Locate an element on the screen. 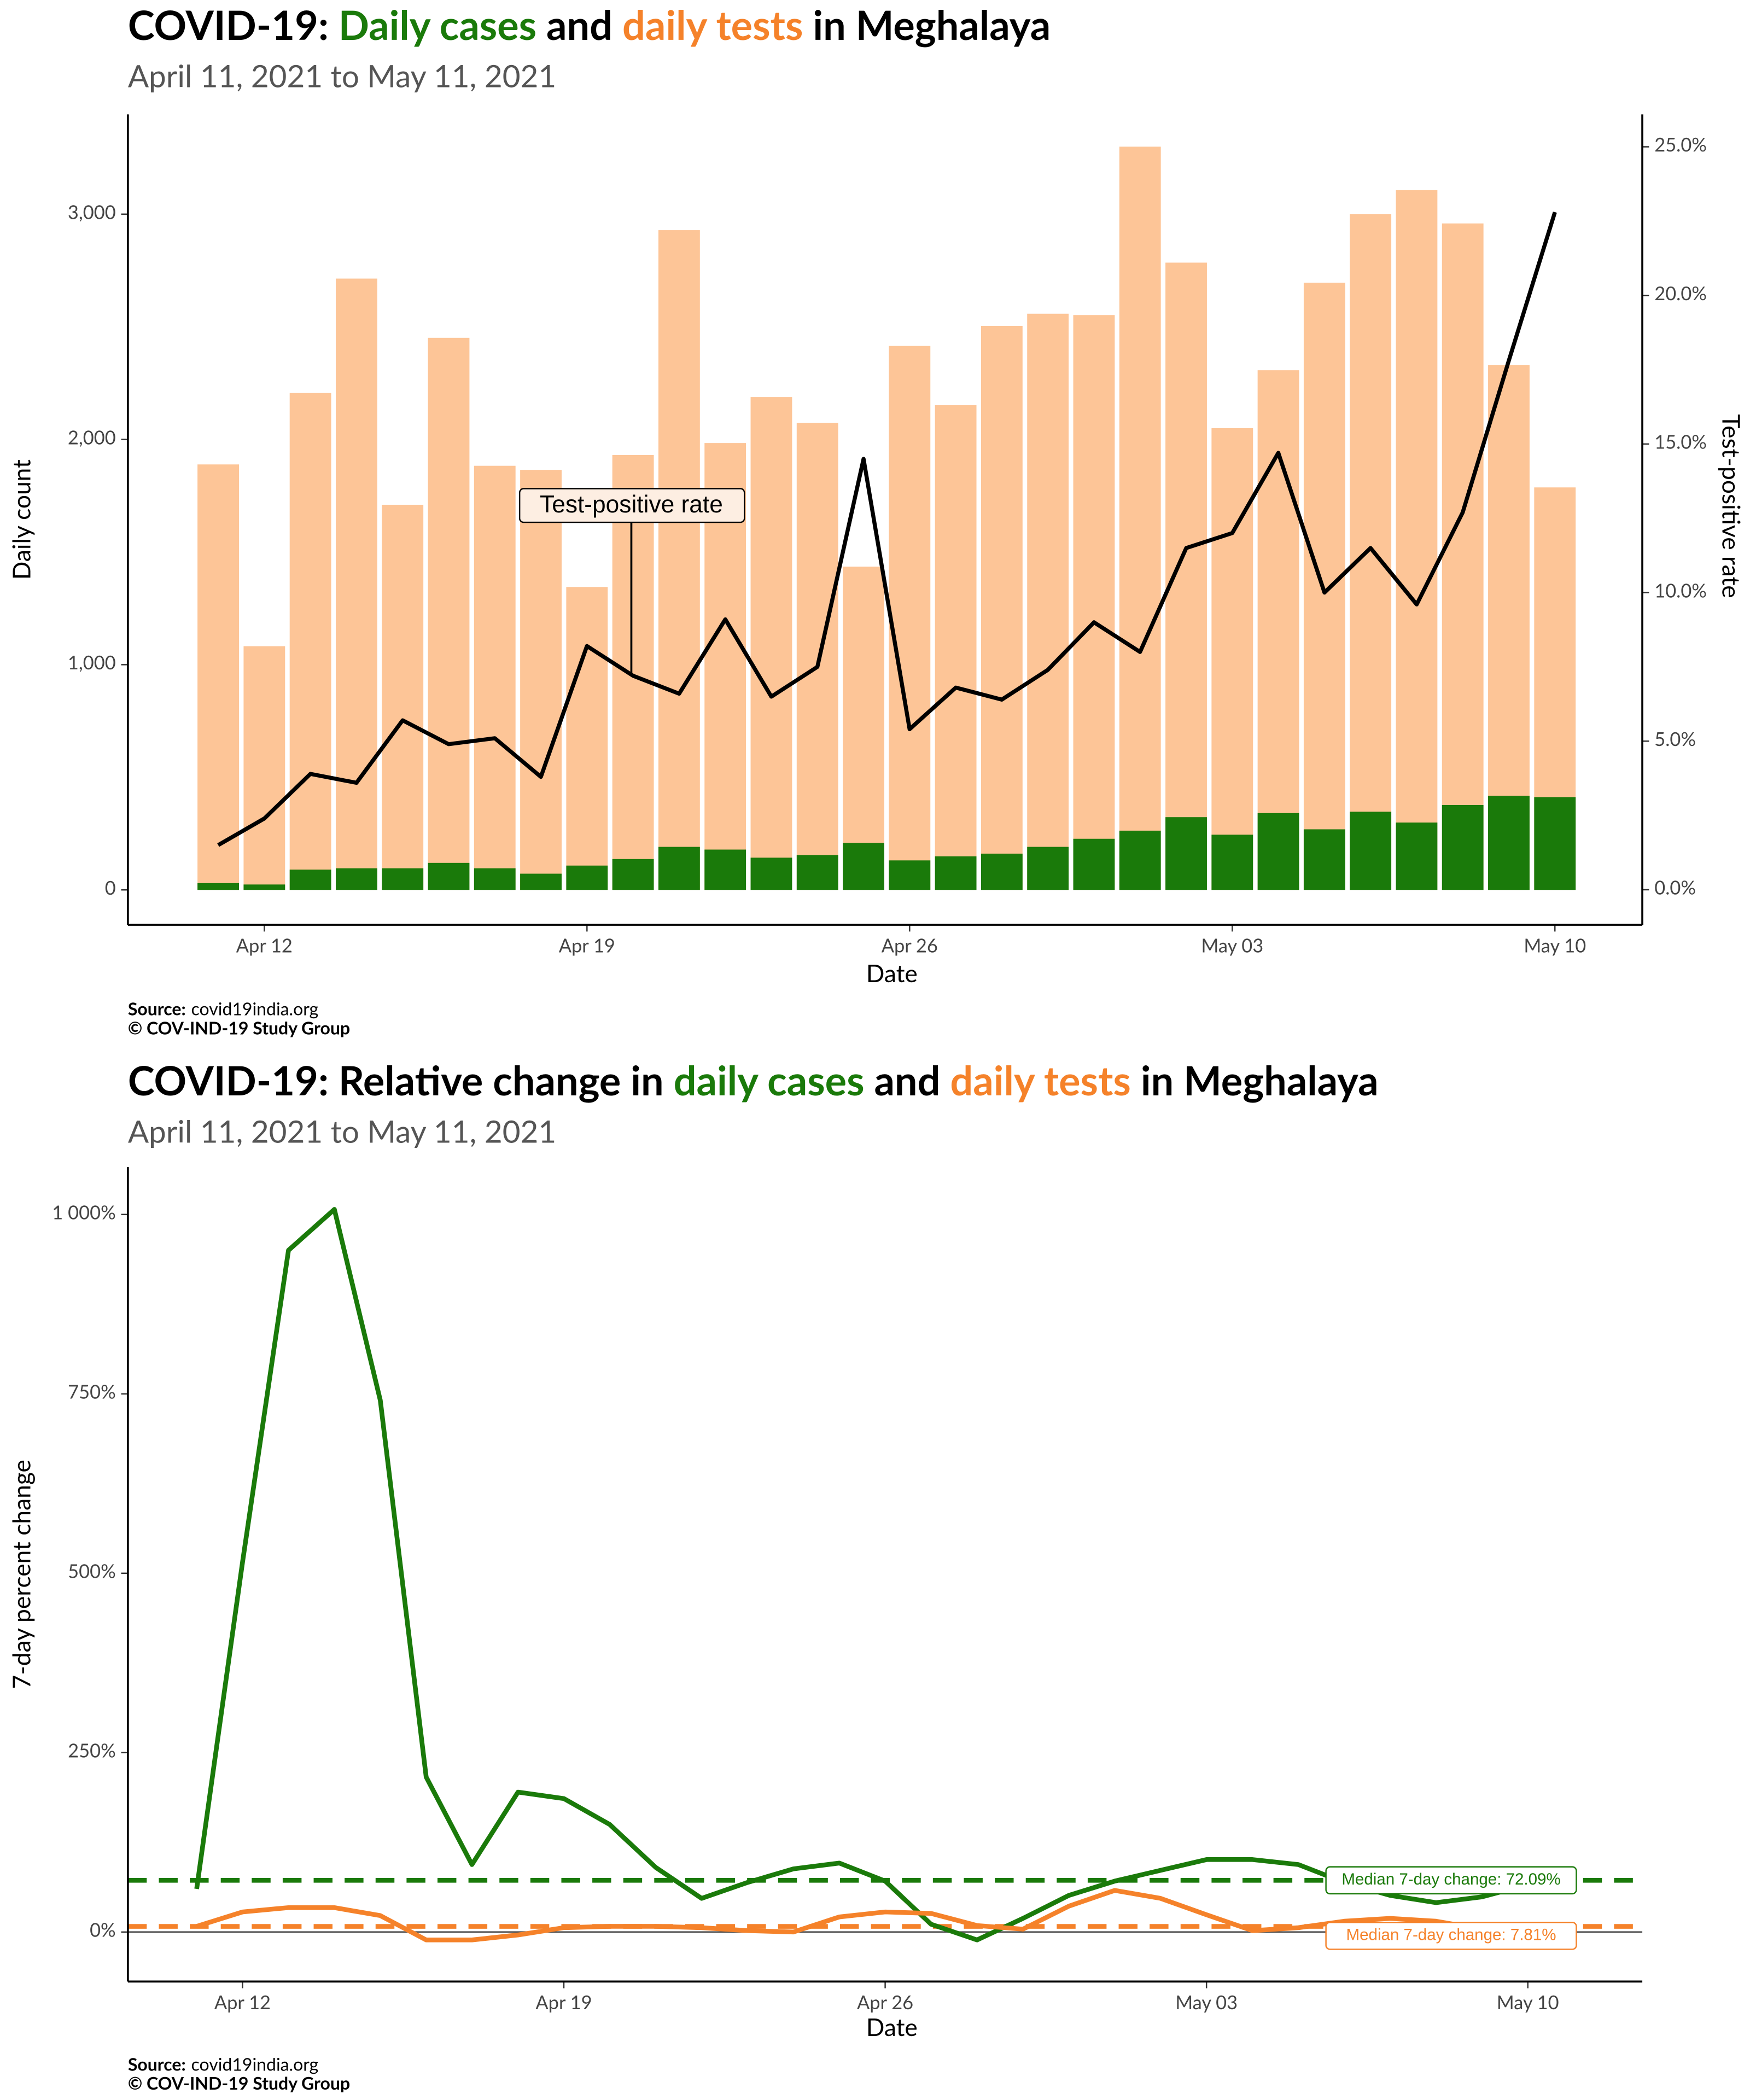 The width and height of the screenshot is (1750, 2100). y-tick-label: 3,000 is located at coordinates (92, 212).